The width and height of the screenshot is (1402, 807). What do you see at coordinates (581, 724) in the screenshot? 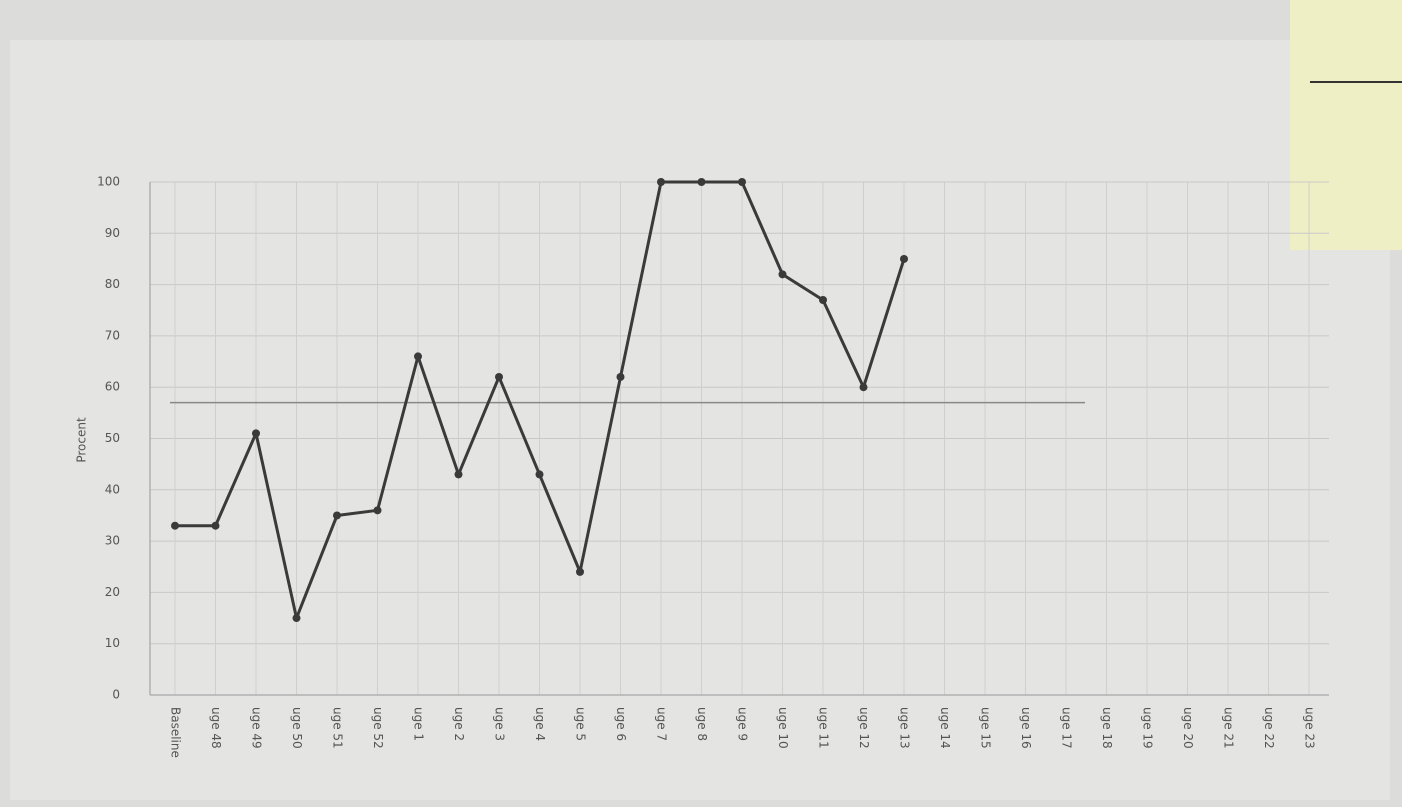
I see `x-tick-label: uge 5` at bounding box center [581, 724].